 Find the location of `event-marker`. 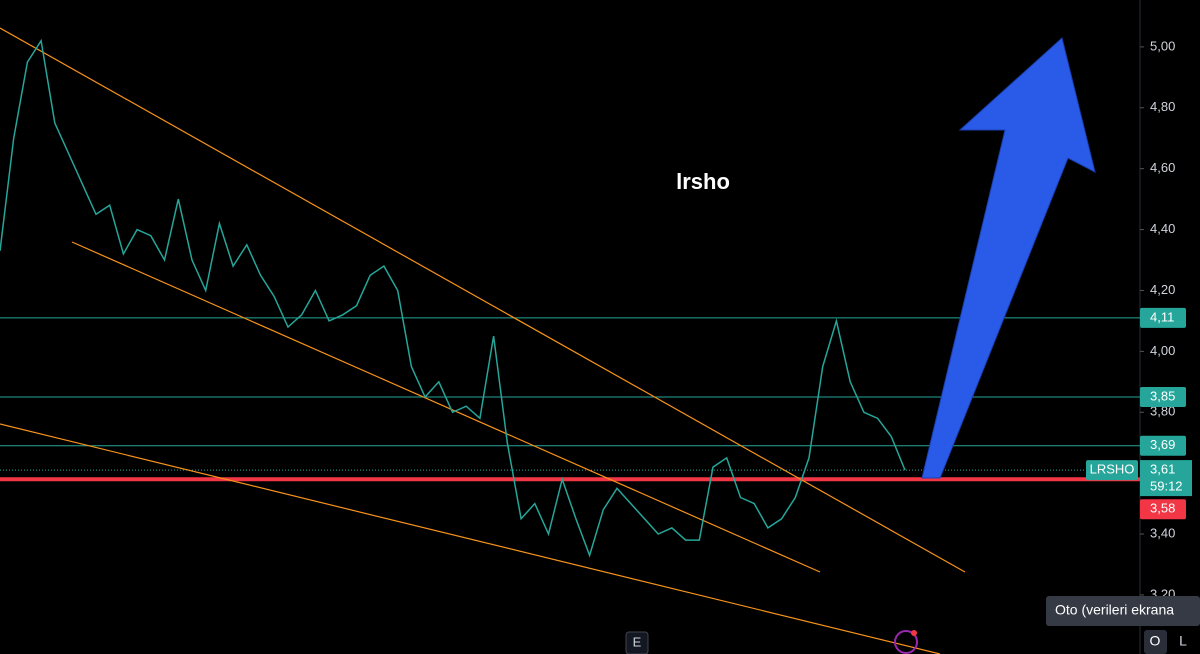

event-marker is located at coordinates (637, 642).